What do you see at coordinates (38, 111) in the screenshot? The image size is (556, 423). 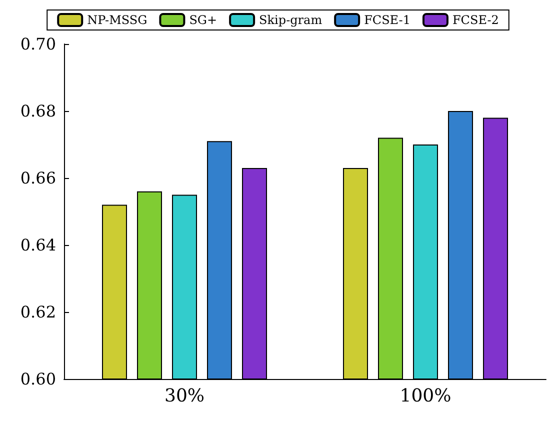 I see `y-tick-label: 0.68` at bounding box center [38, 111].